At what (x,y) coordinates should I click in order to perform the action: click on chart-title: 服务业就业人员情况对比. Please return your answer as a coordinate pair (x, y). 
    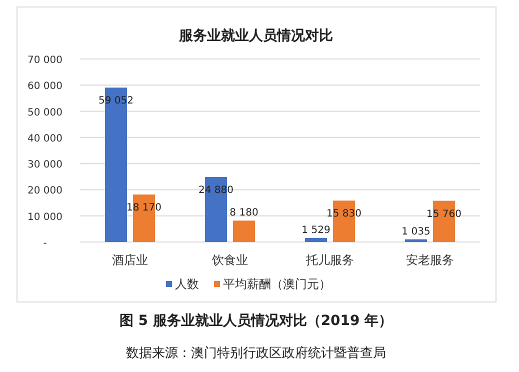
    Looking at the image, I should click on (255, 36).